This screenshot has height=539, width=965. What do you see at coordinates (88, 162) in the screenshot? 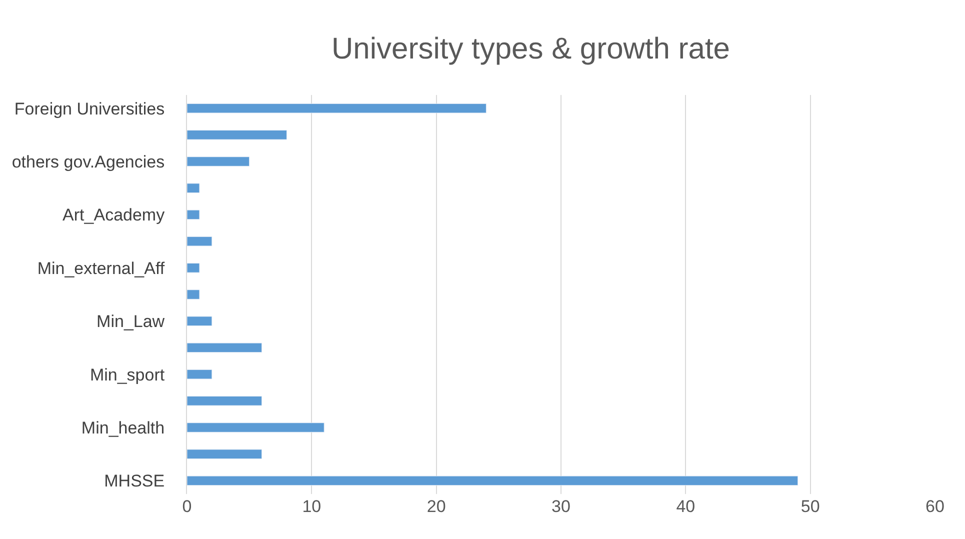
I see `y-tick-label: others gov.Agencies` at bounding box center [88, 162].